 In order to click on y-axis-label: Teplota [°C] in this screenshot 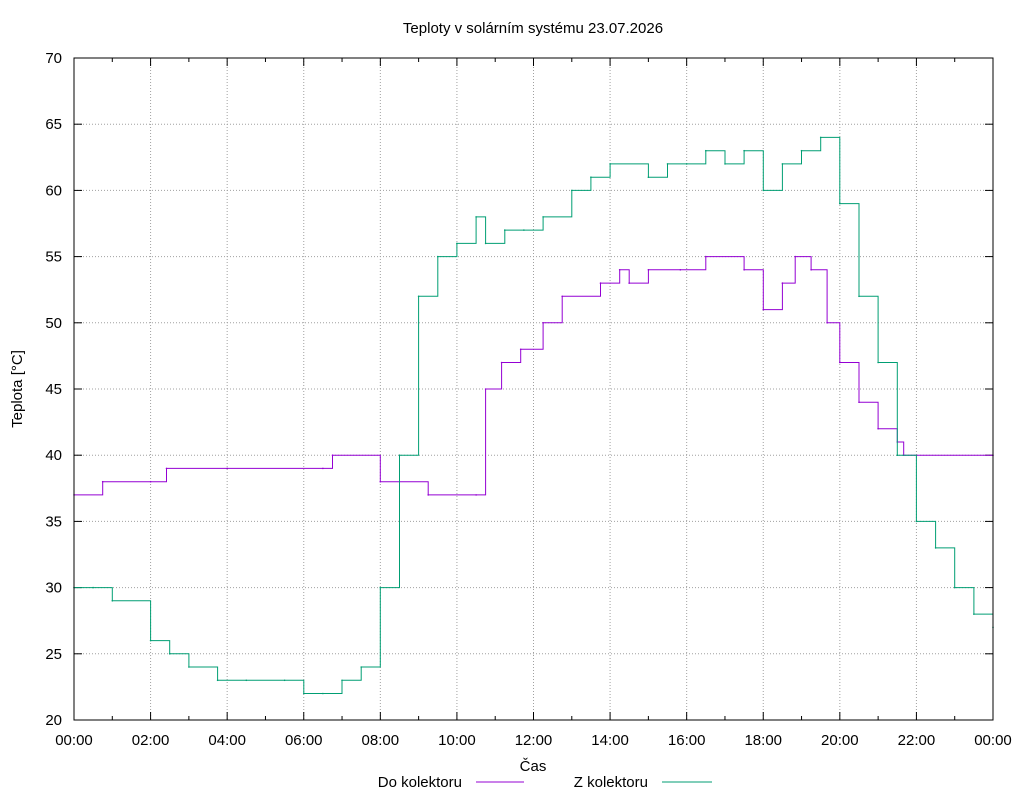, I will do `click(17, 389)`.